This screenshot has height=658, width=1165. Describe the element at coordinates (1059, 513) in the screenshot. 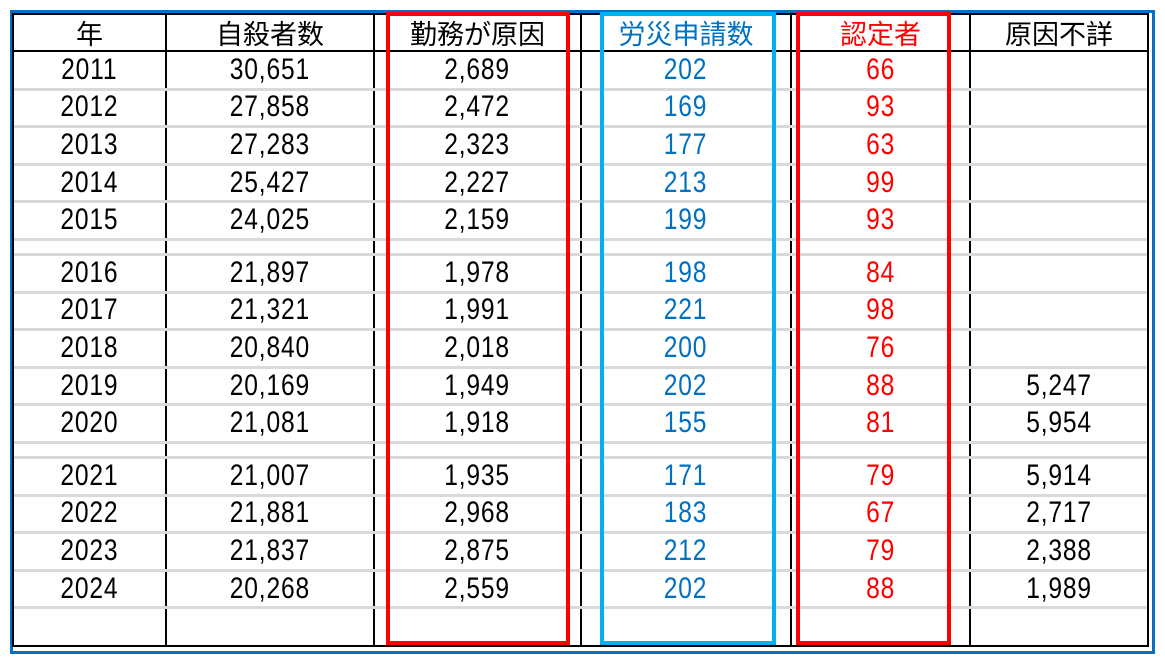

I see `cell-unknown-cause-text: 2,717` at that location.